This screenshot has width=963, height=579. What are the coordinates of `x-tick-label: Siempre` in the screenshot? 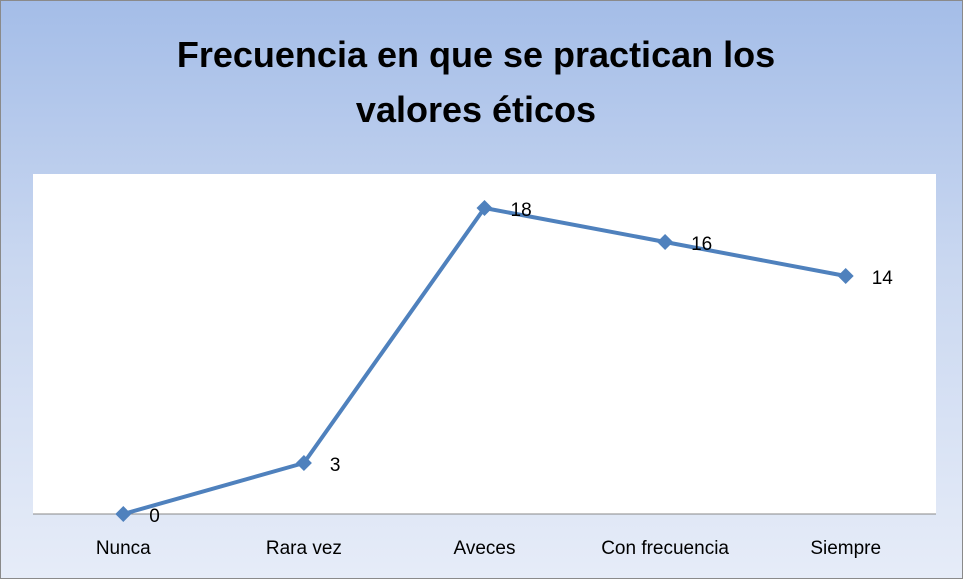 It's located at (845, 548).